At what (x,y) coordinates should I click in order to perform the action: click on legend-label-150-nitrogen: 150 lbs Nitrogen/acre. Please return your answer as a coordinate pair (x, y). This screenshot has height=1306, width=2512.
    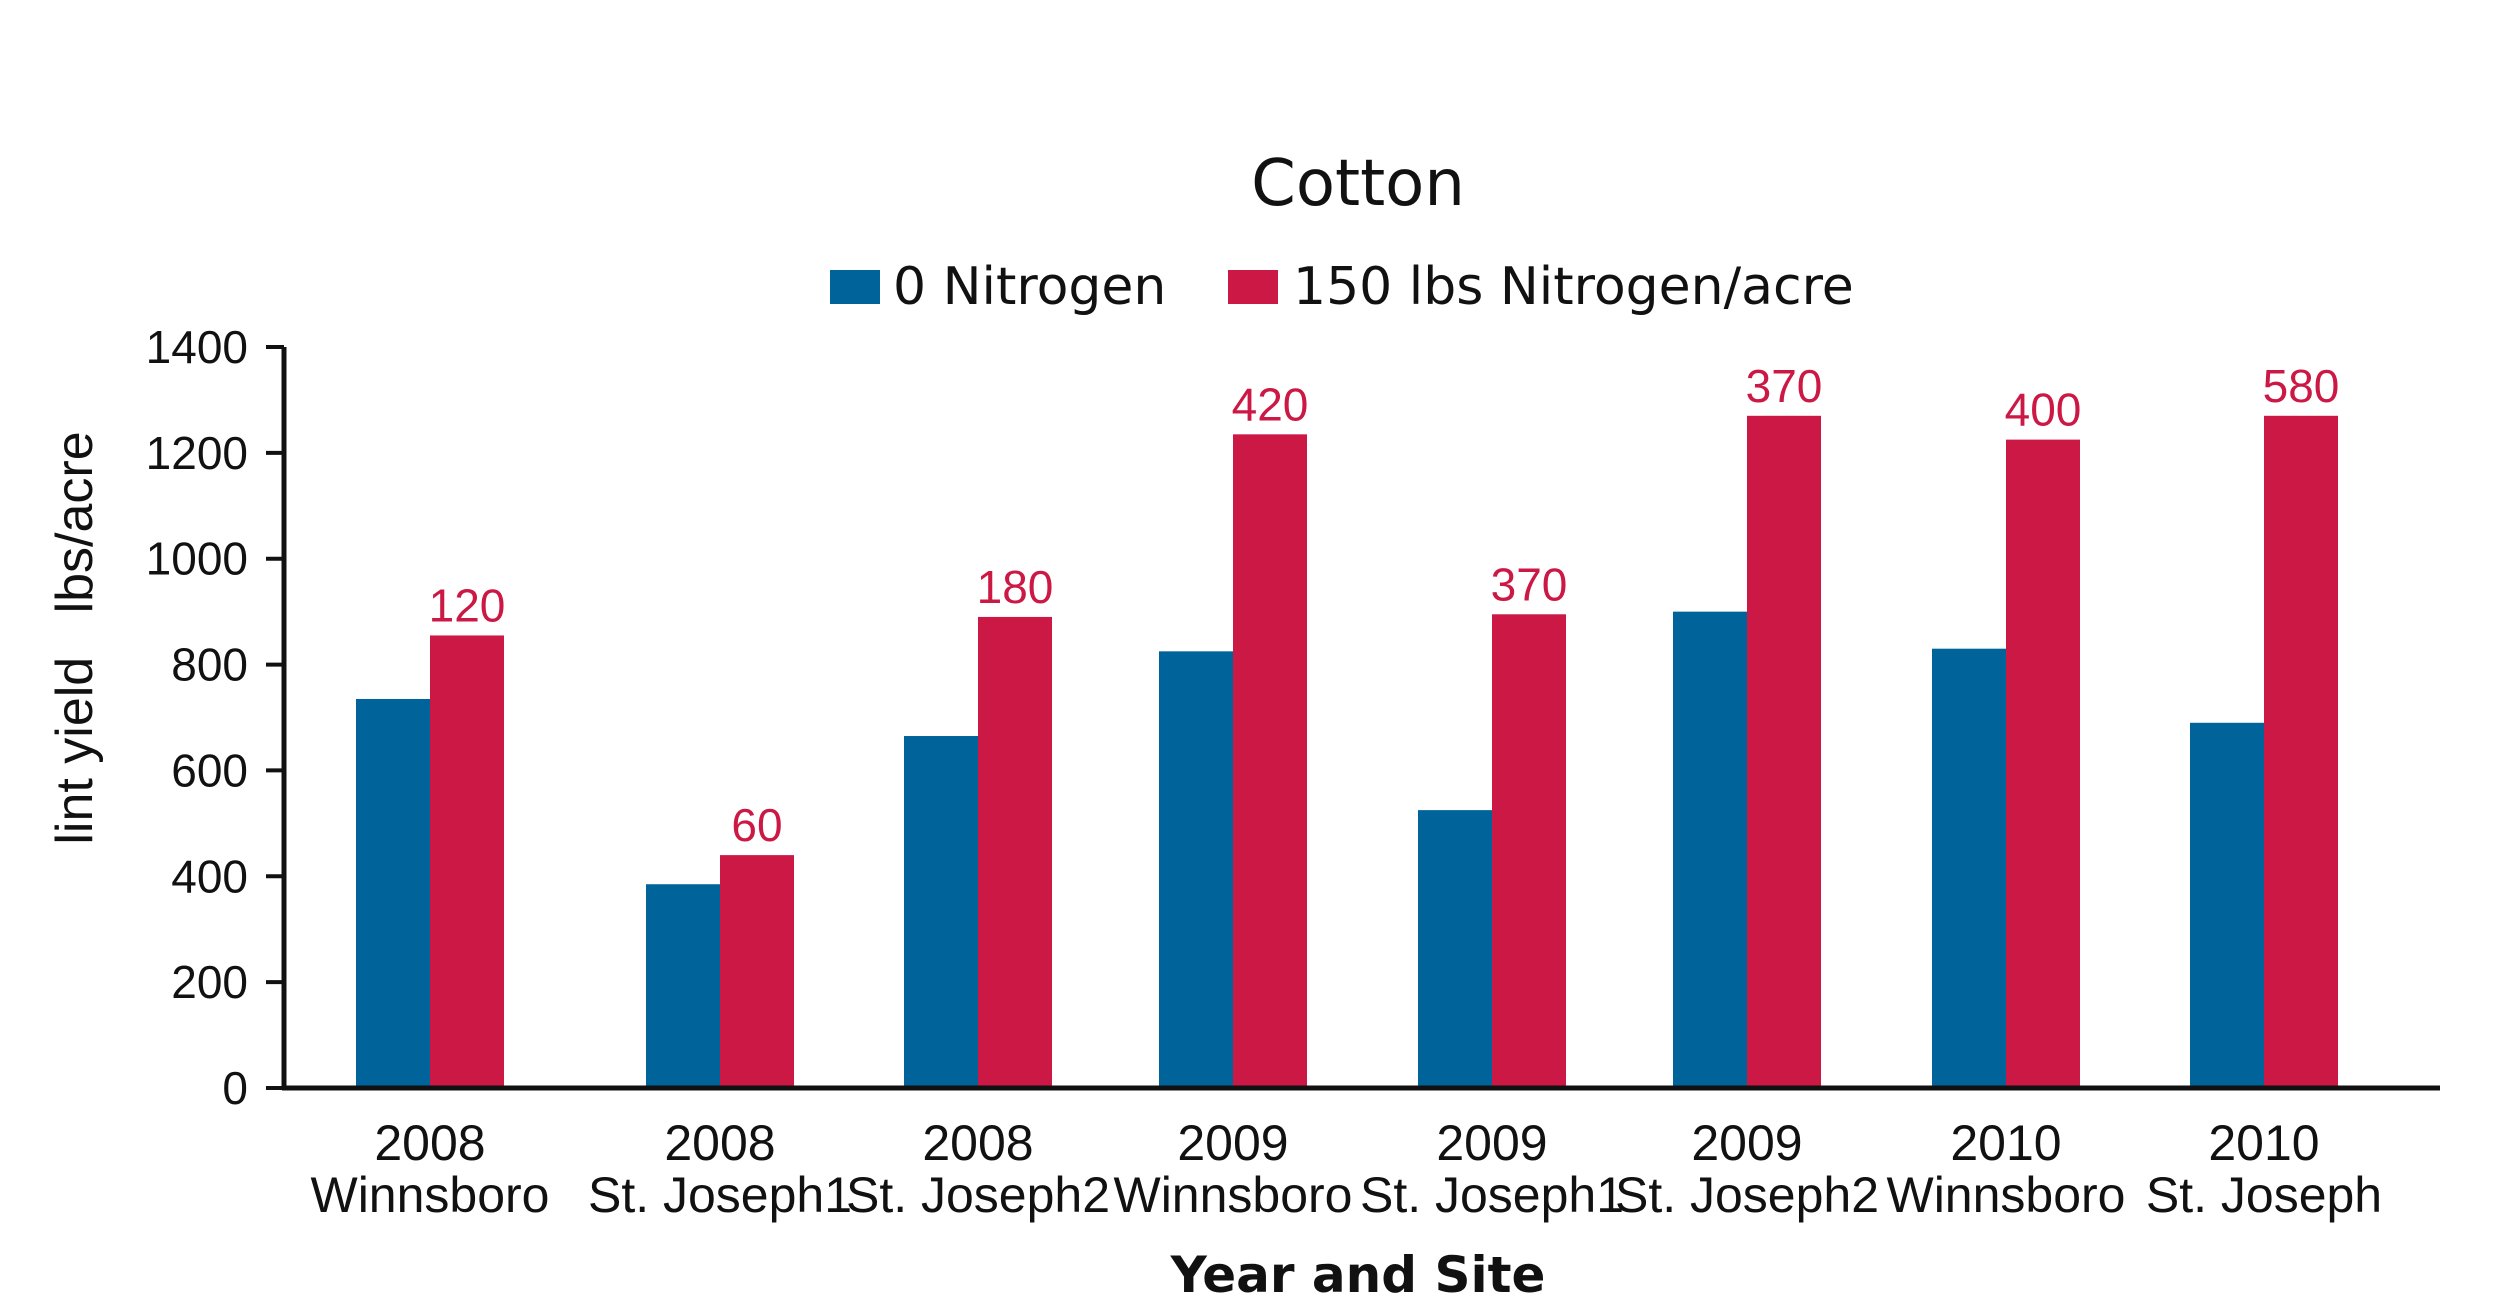
    Looking at the image, I should click on (1573, 287).